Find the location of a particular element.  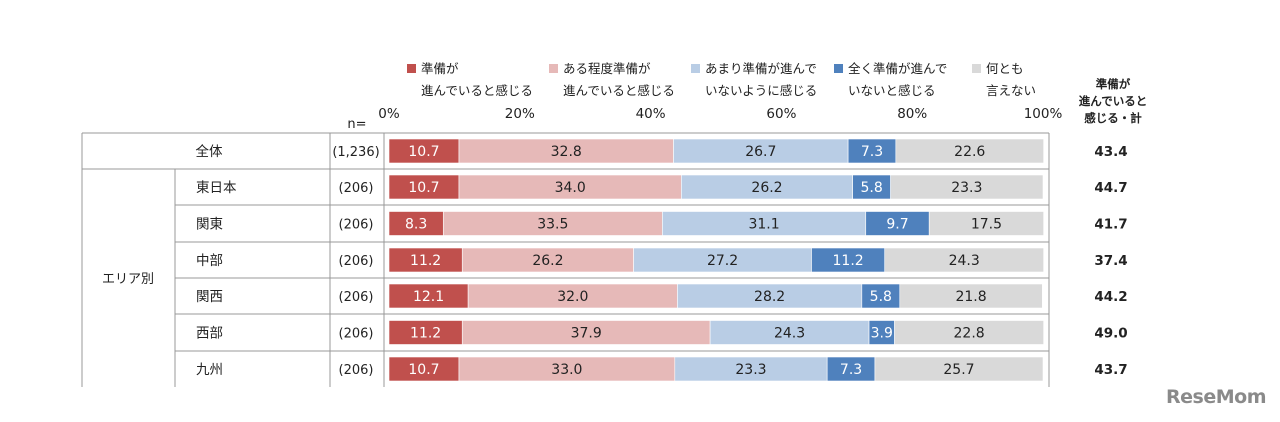

x-tick-label: 100% is located at coordinates (1043, 114).